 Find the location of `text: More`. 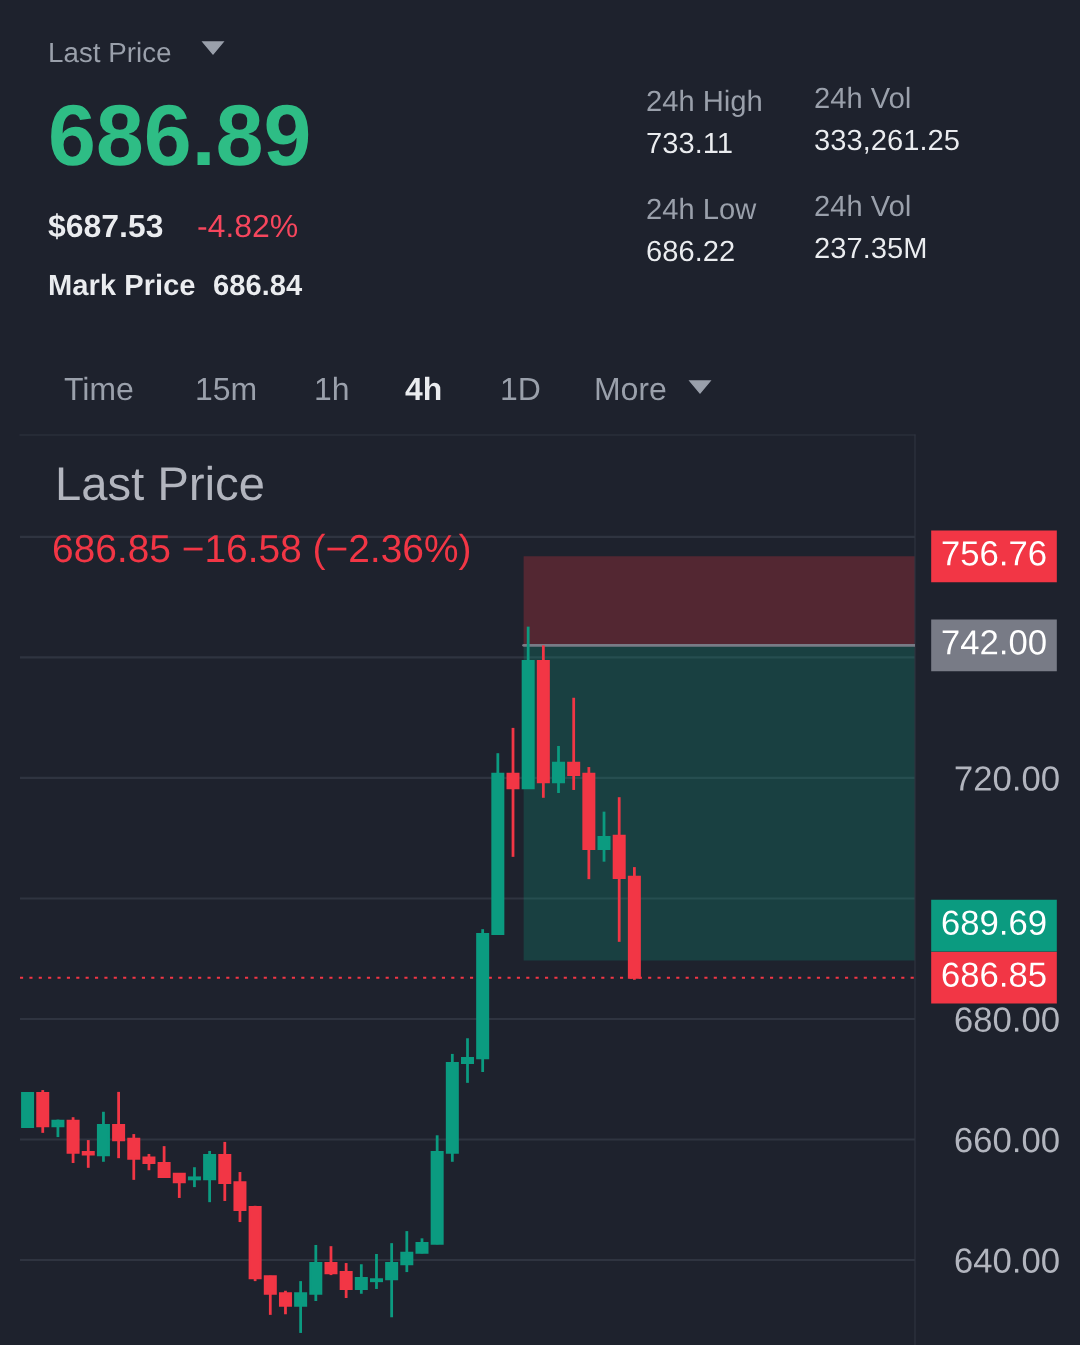

text: More is located at coordinates (631, 389).